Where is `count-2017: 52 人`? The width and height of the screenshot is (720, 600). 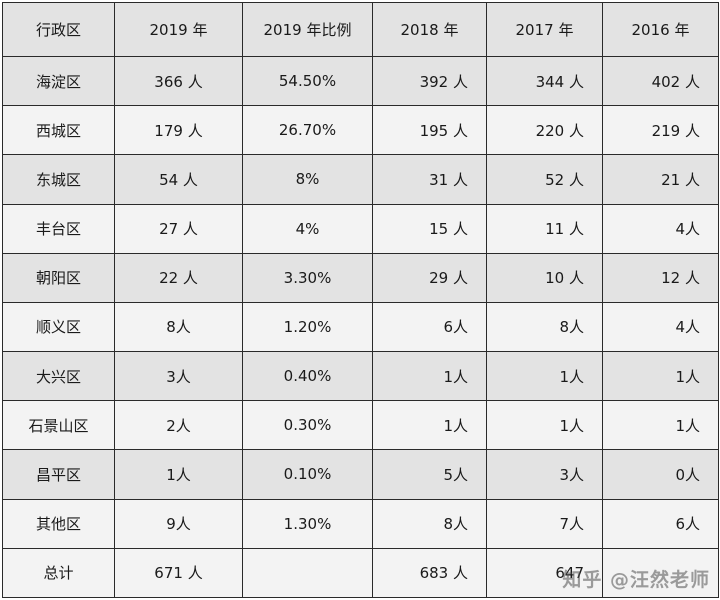
count-2017: 52 人 is located at coordinates (544, 179).